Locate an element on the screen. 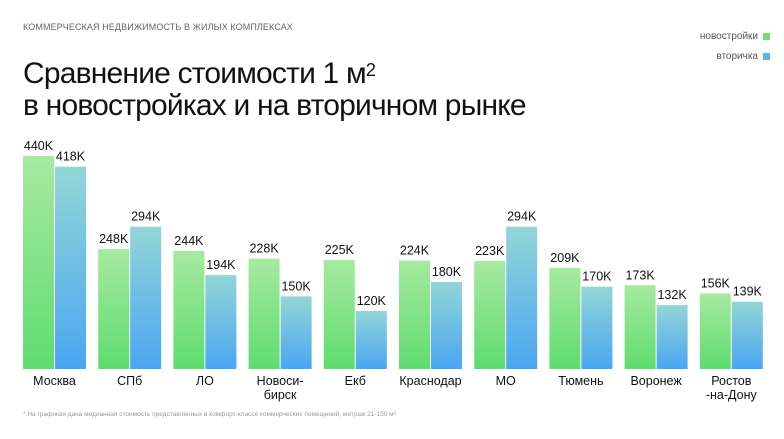 The width and height of the screenshot is (784, 439). category-label: Москва is located at coordinates (54, 381).